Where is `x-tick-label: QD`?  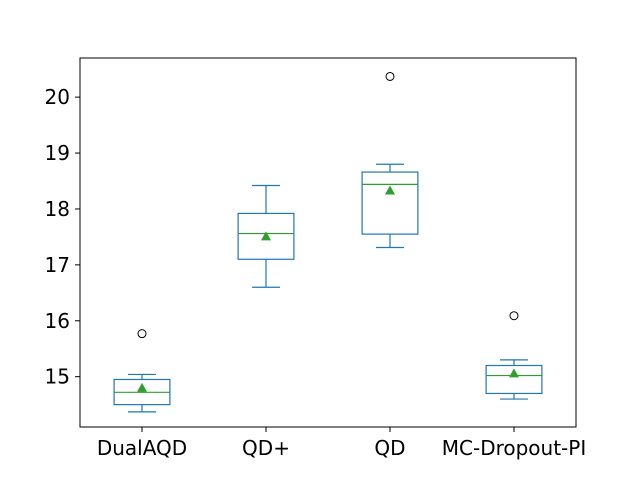
x-tick-label: QD is located at coordinates (389, 448).